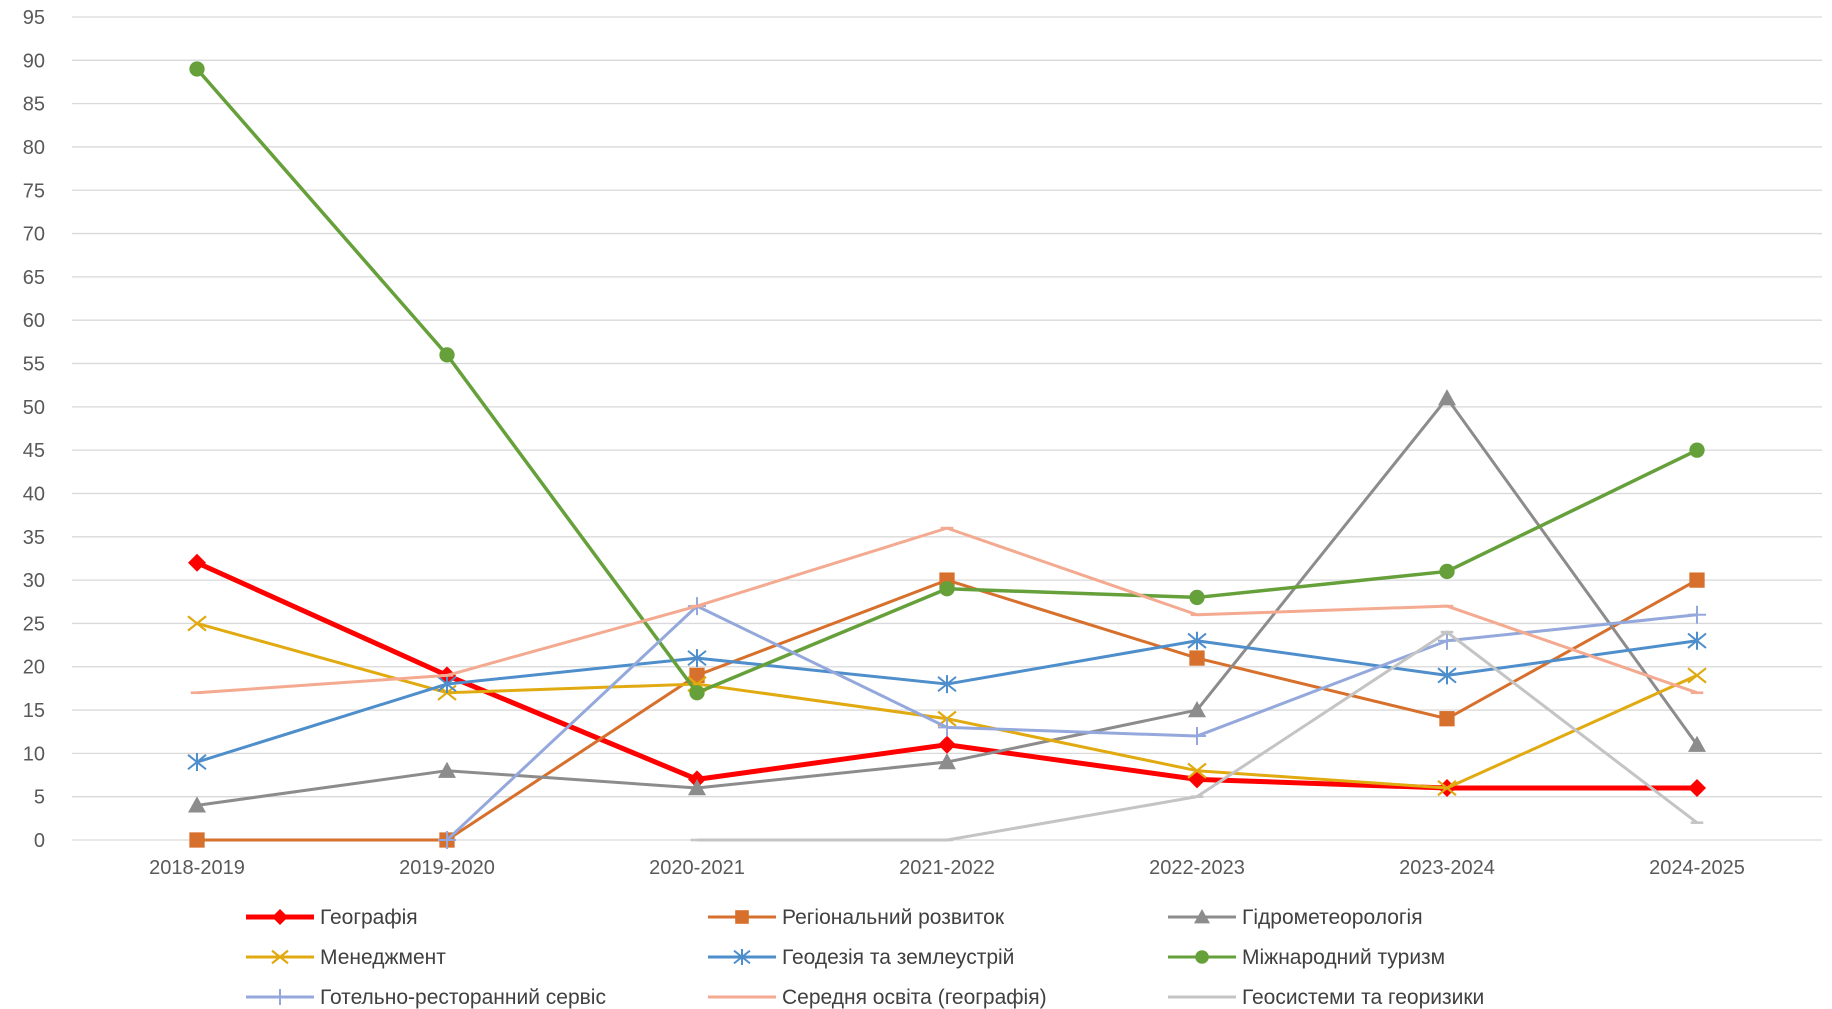 The height and width of the screenshot is (1009, 1832). I want to click on y-tick-label: 90, so click(34, 61).